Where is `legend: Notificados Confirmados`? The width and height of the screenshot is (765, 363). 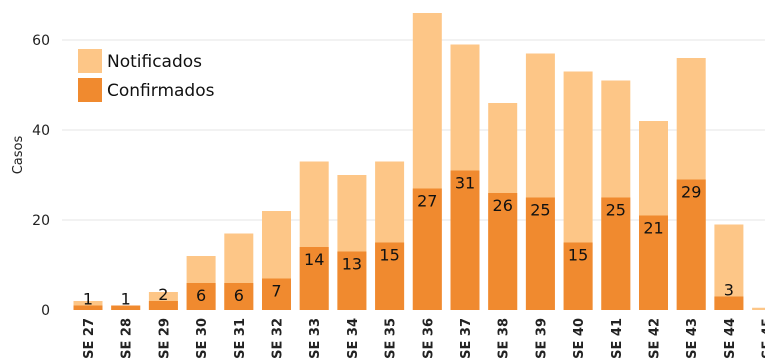 legend: Notificados Confirmados is located at coordinates (146, 75).